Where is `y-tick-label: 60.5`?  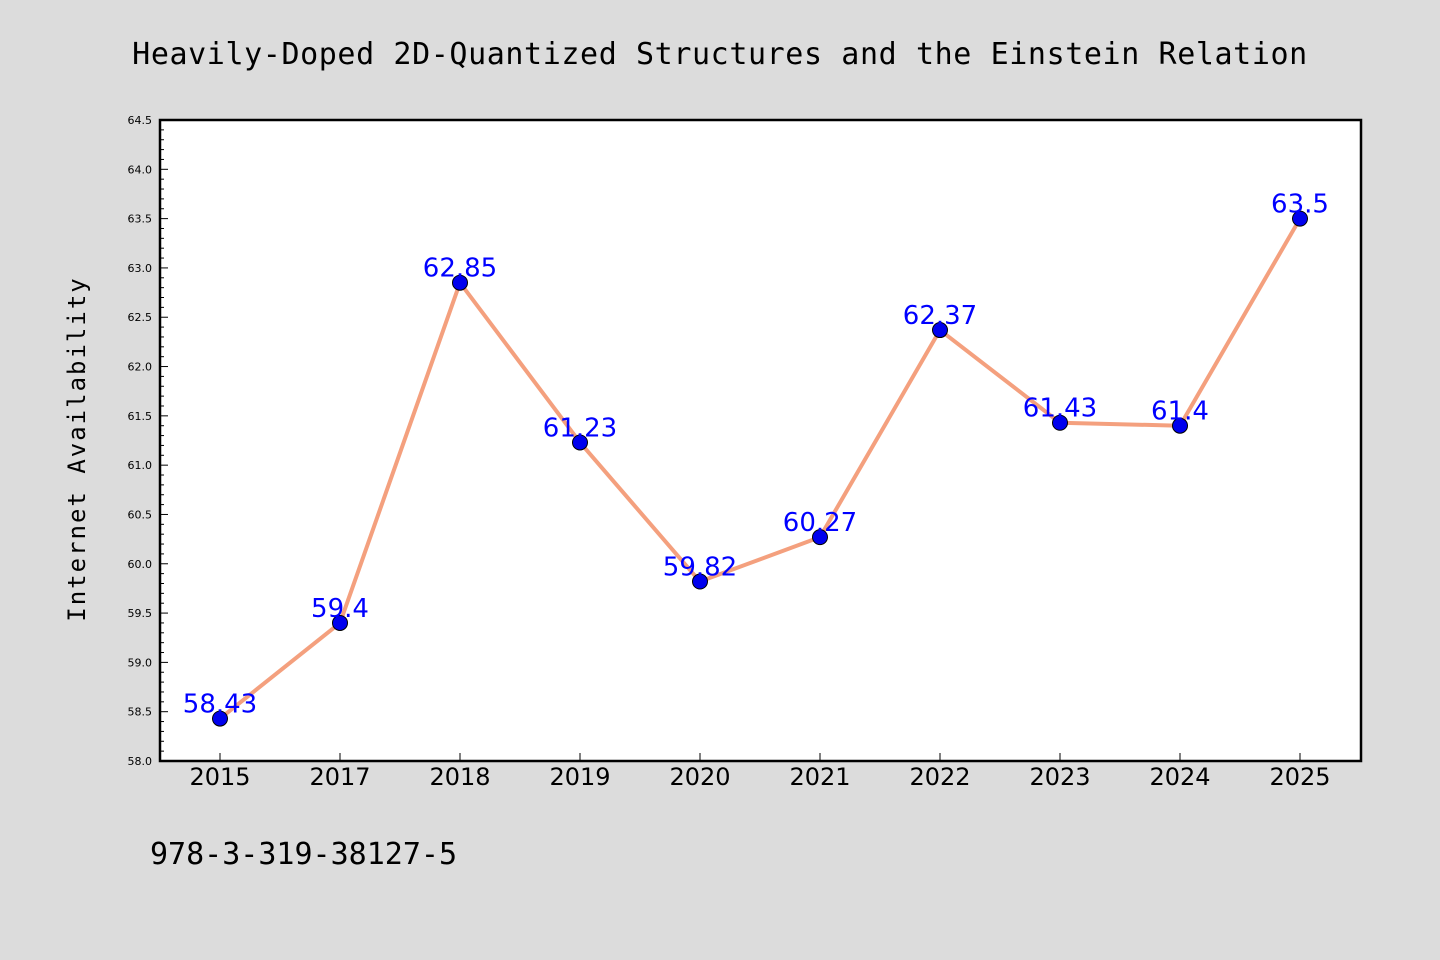 y-tick-label: 60.5 is located at coordinates (140, 514).